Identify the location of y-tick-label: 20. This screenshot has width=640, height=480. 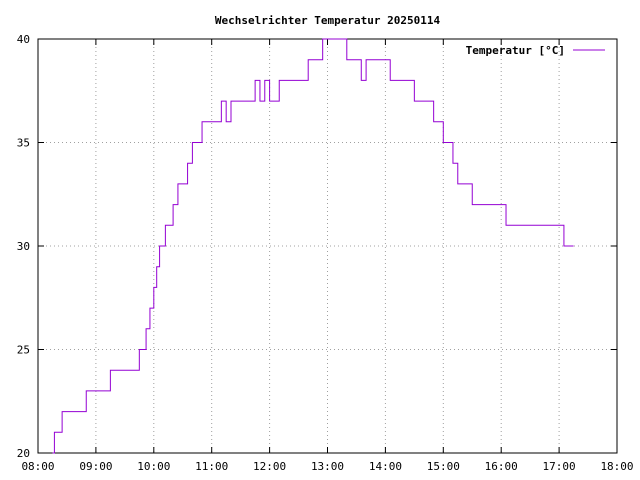
(23, 453).